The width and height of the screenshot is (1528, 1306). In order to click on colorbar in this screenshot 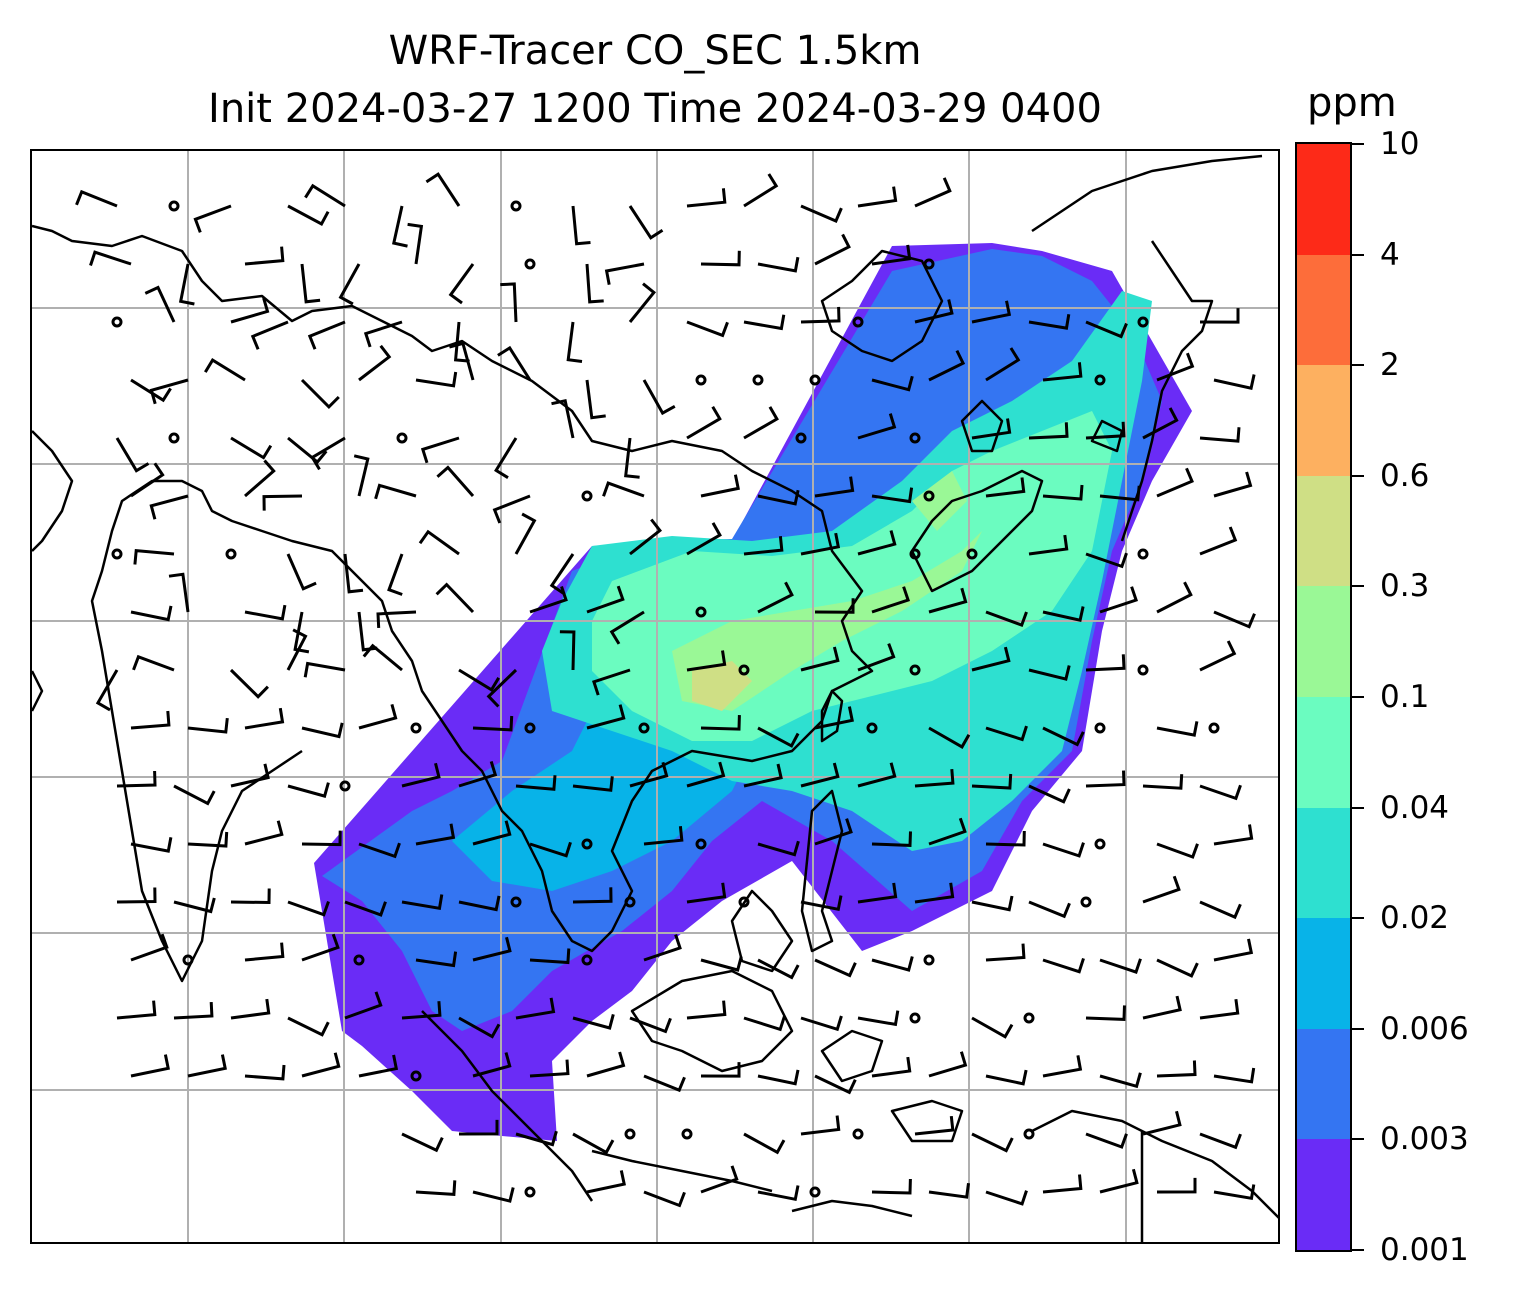, I will do `click(1323, 697)`.